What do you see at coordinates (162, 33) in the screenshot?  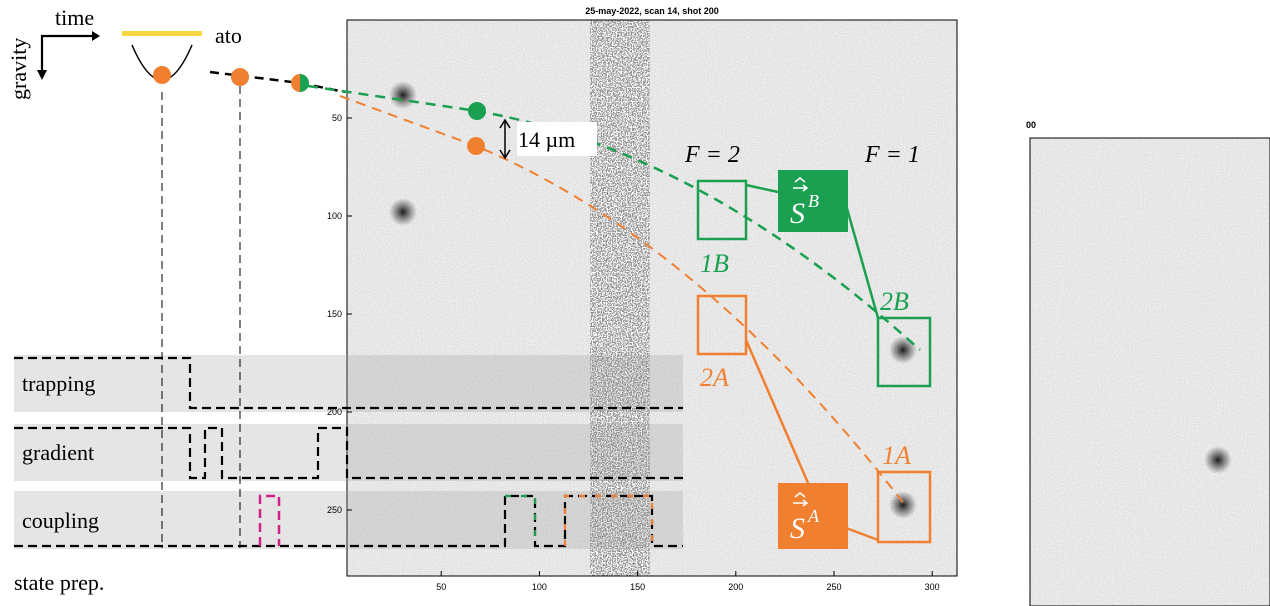 I see `laser` at bounding box center [162, 33].